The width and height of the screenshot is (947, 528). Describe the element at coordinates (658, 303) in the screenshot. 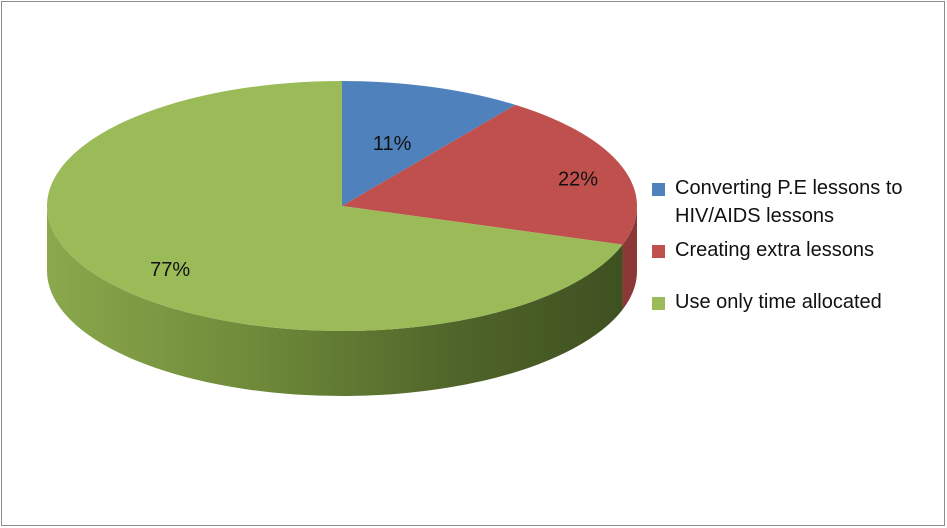

I see `legend-swatch-green` at that location.